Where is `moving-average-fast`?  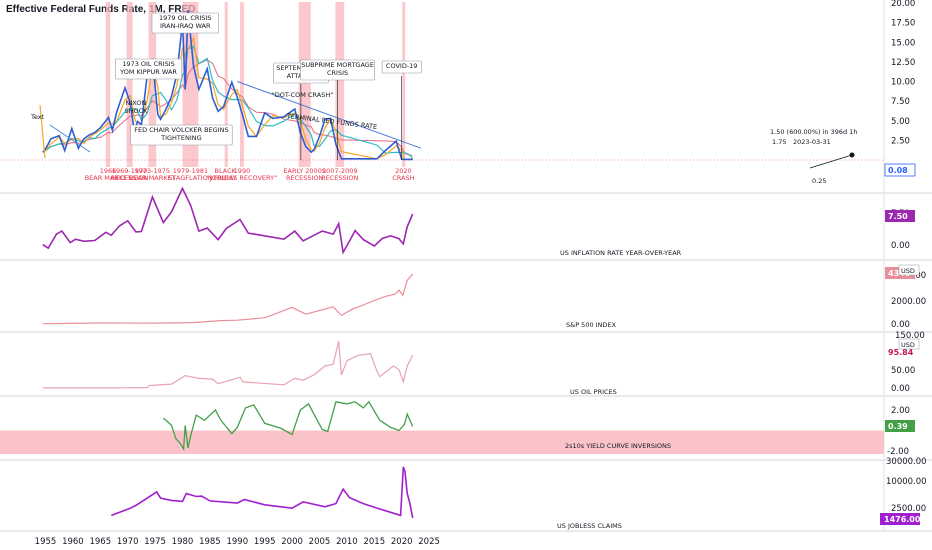 moving-average-fast is located at coordinates (227, 97).